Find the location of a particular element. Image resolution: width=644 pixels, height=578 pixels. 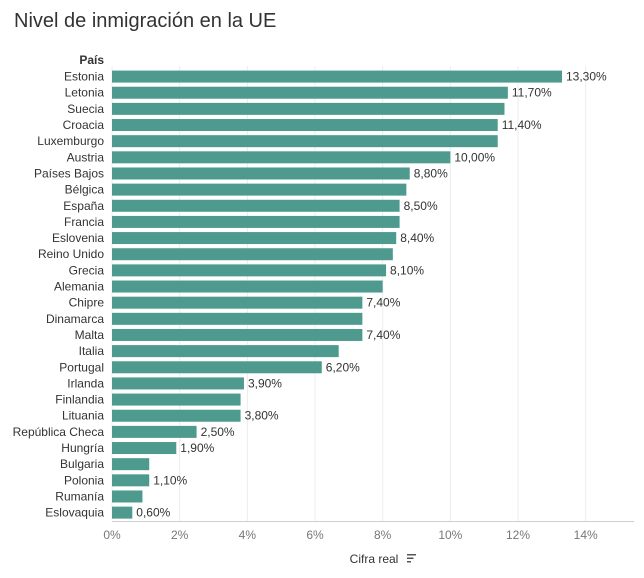

chart-title: Nivel de inmigración en la UE is located at coordinates (145, 21).